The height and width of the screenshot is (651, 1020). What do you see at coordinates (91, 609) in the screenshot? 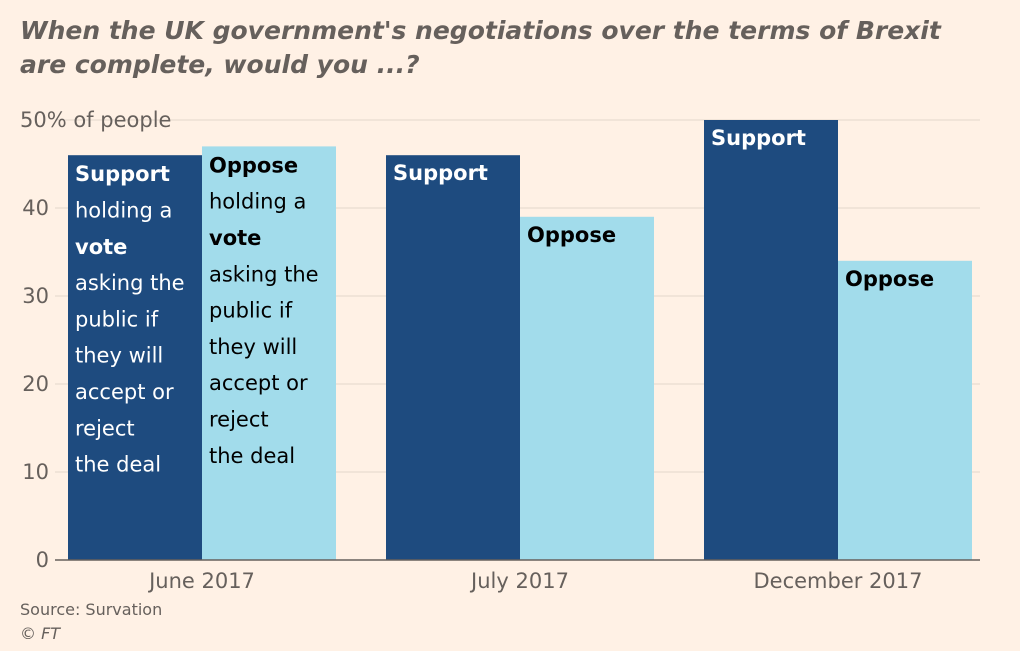
I see `source-note: Source: Survation` at bounding box center [91, 609].